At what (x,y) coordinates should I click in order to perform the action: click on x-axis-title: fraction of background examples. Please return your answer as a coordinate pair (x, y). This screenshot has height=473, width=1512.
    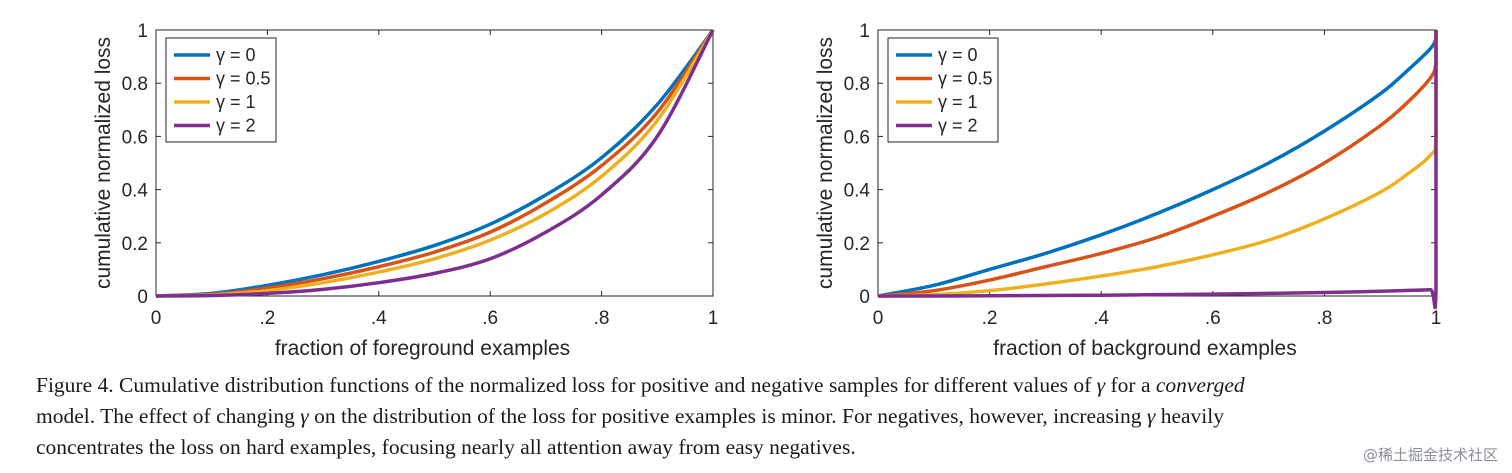
    Looking at the image, I should click on (1145, 348).